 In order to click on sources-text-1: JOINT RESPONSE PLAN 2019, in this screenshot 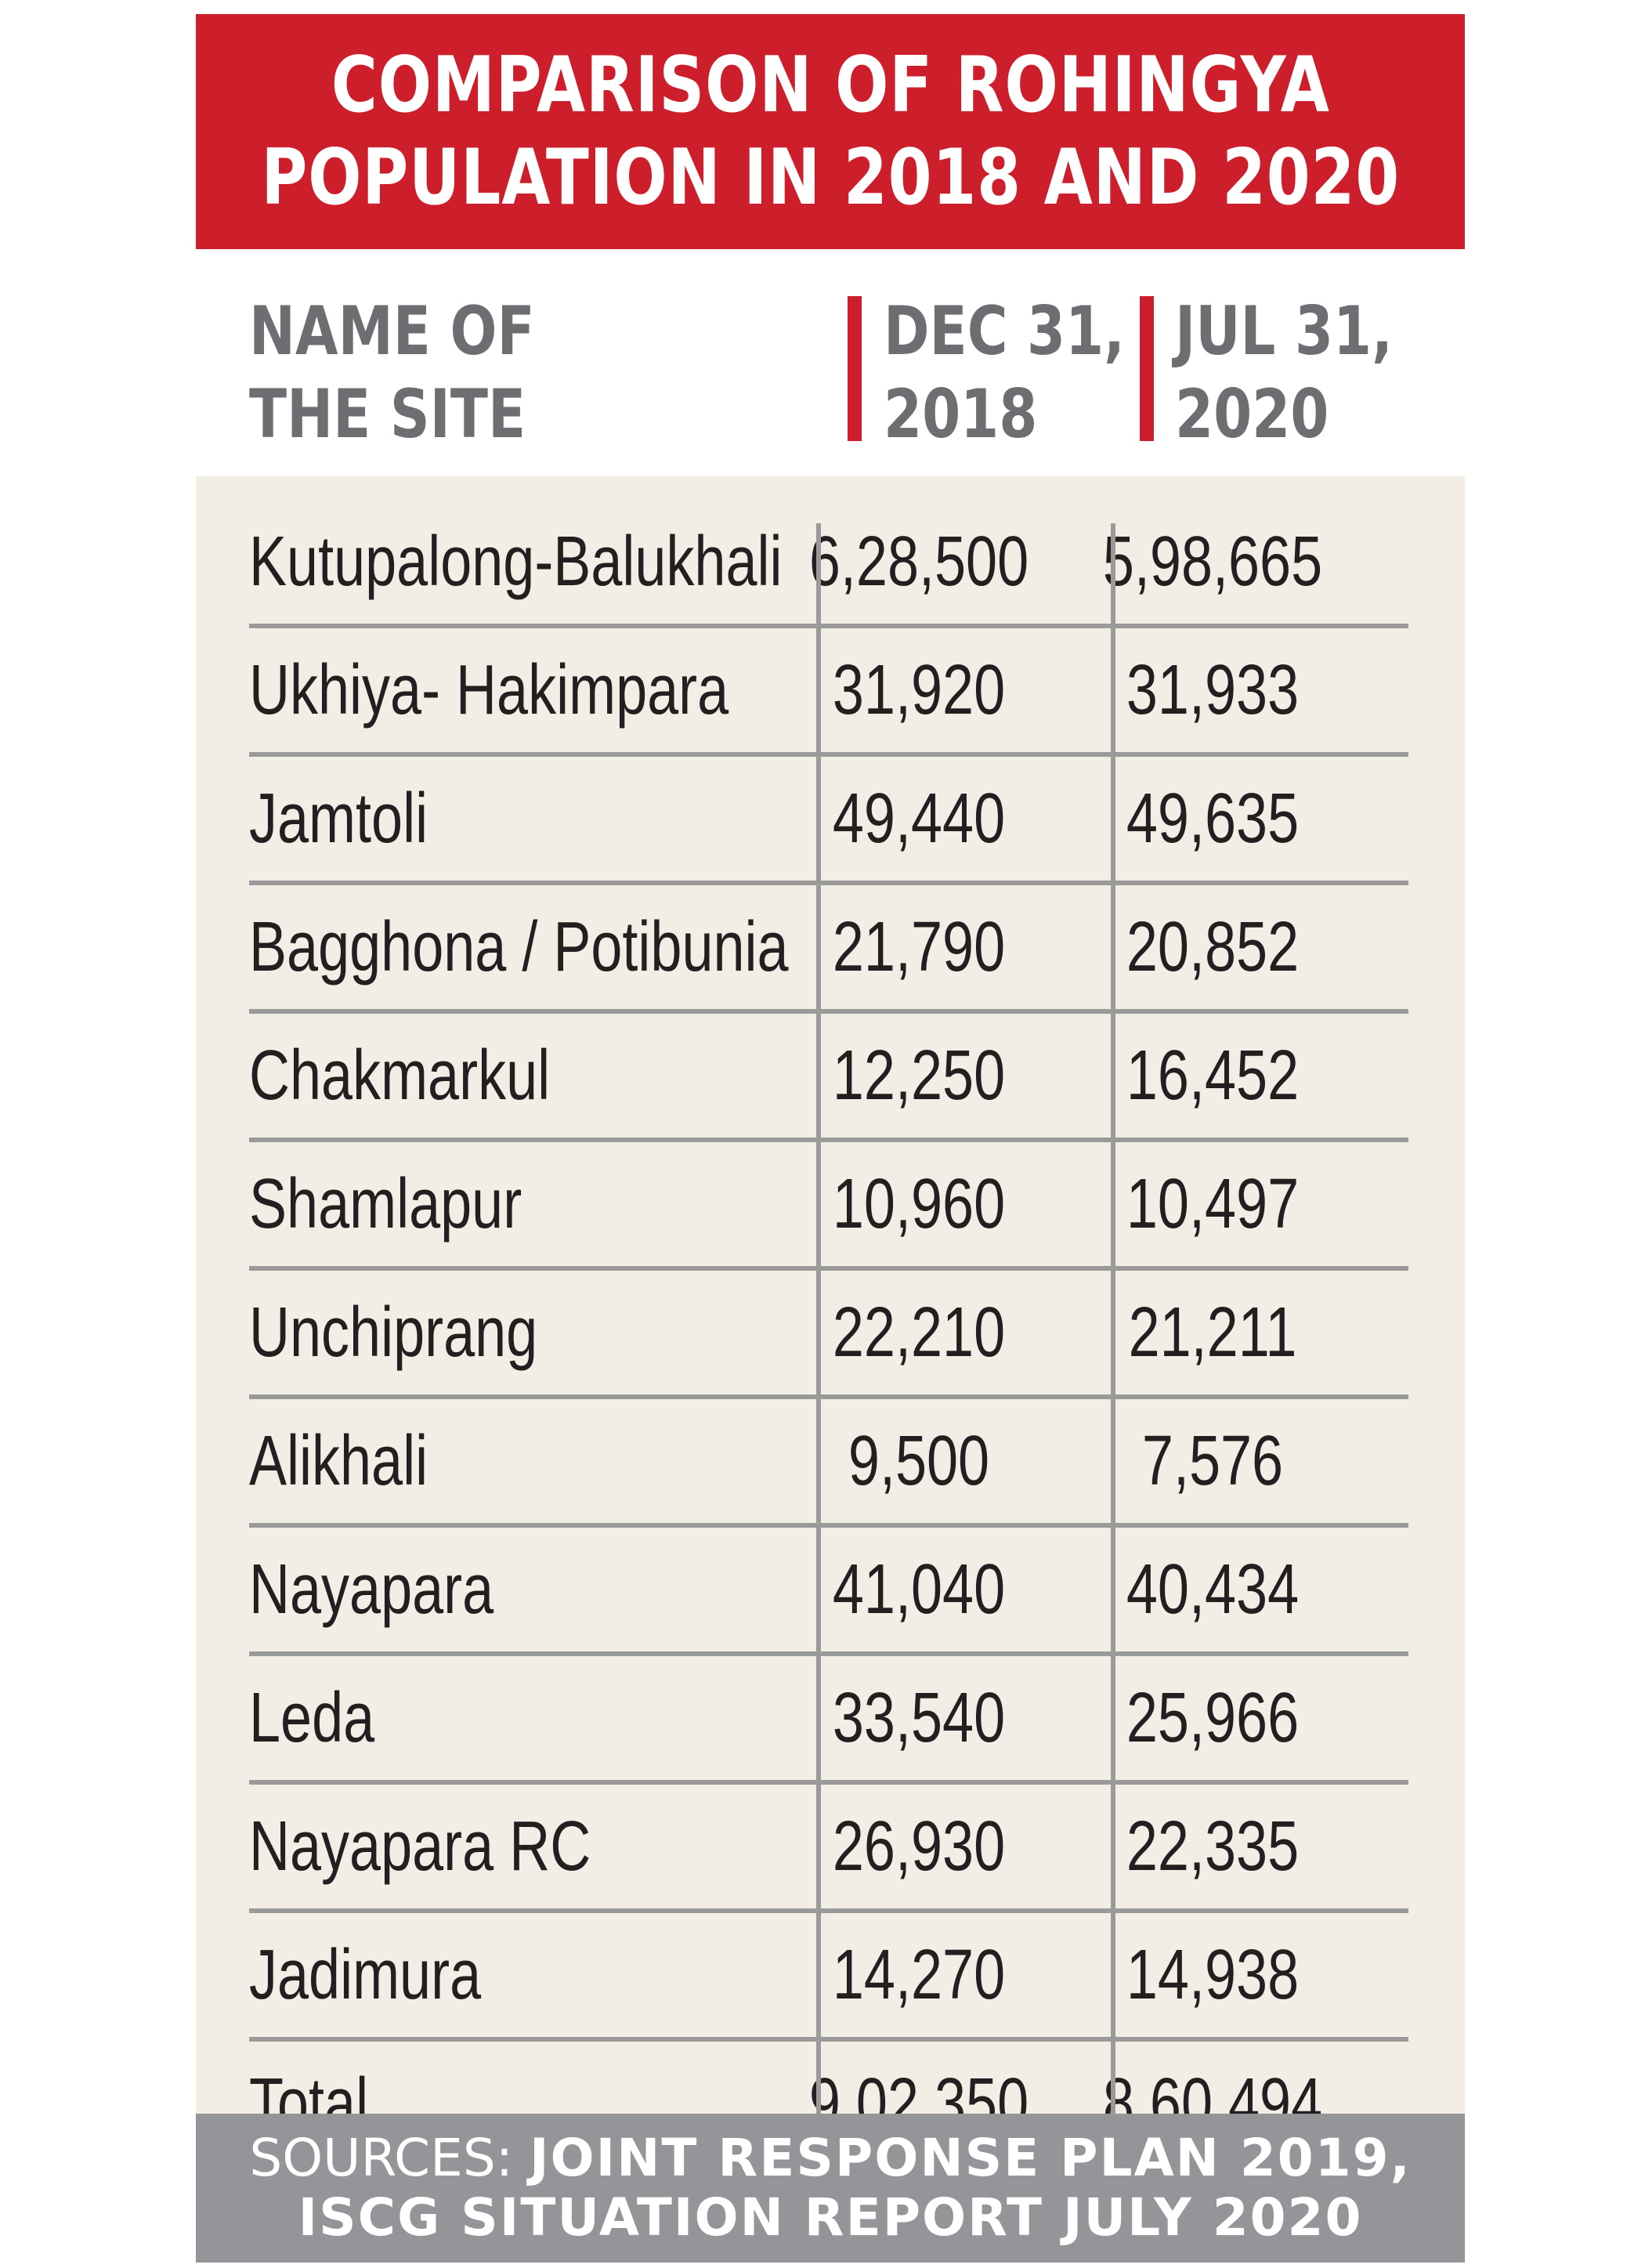, I will do `click(970, 2158)`.